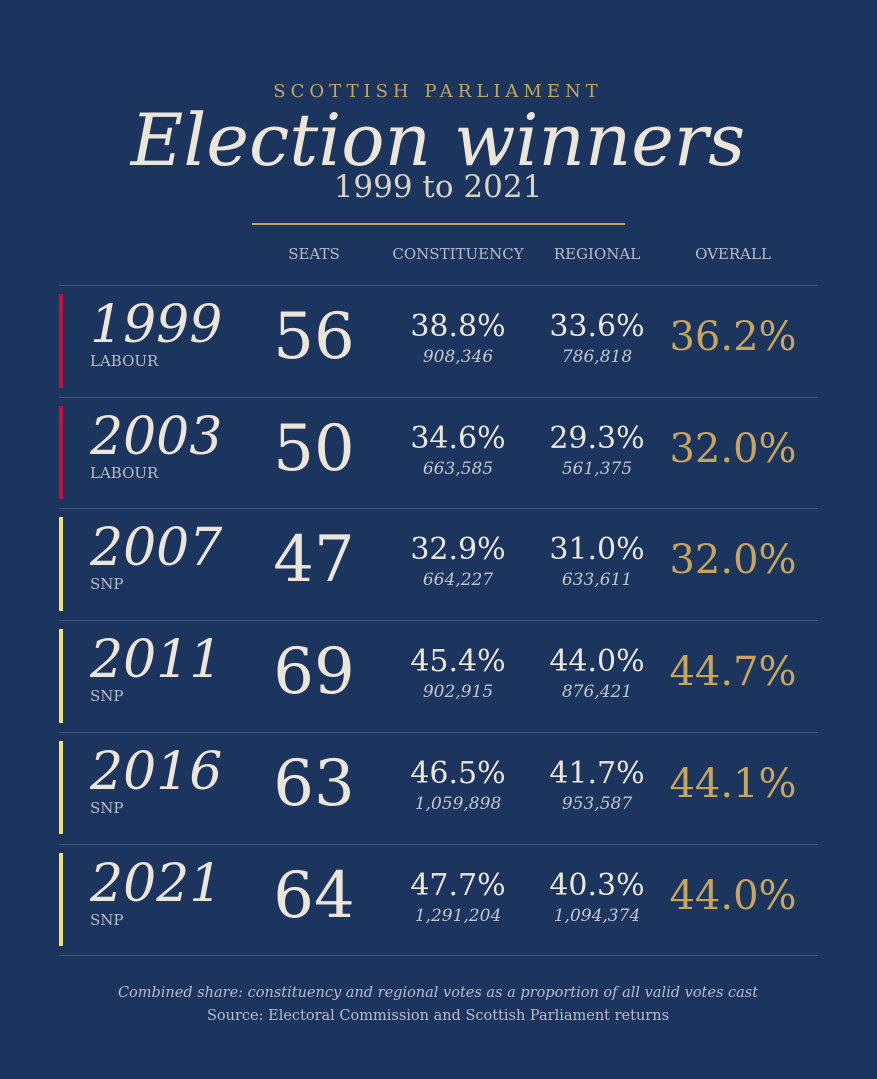 The image size is (877, 1079). Describe the element at coordinates (597, 357) in the screenshot. I see `regional-votes: 786,818` at that location.